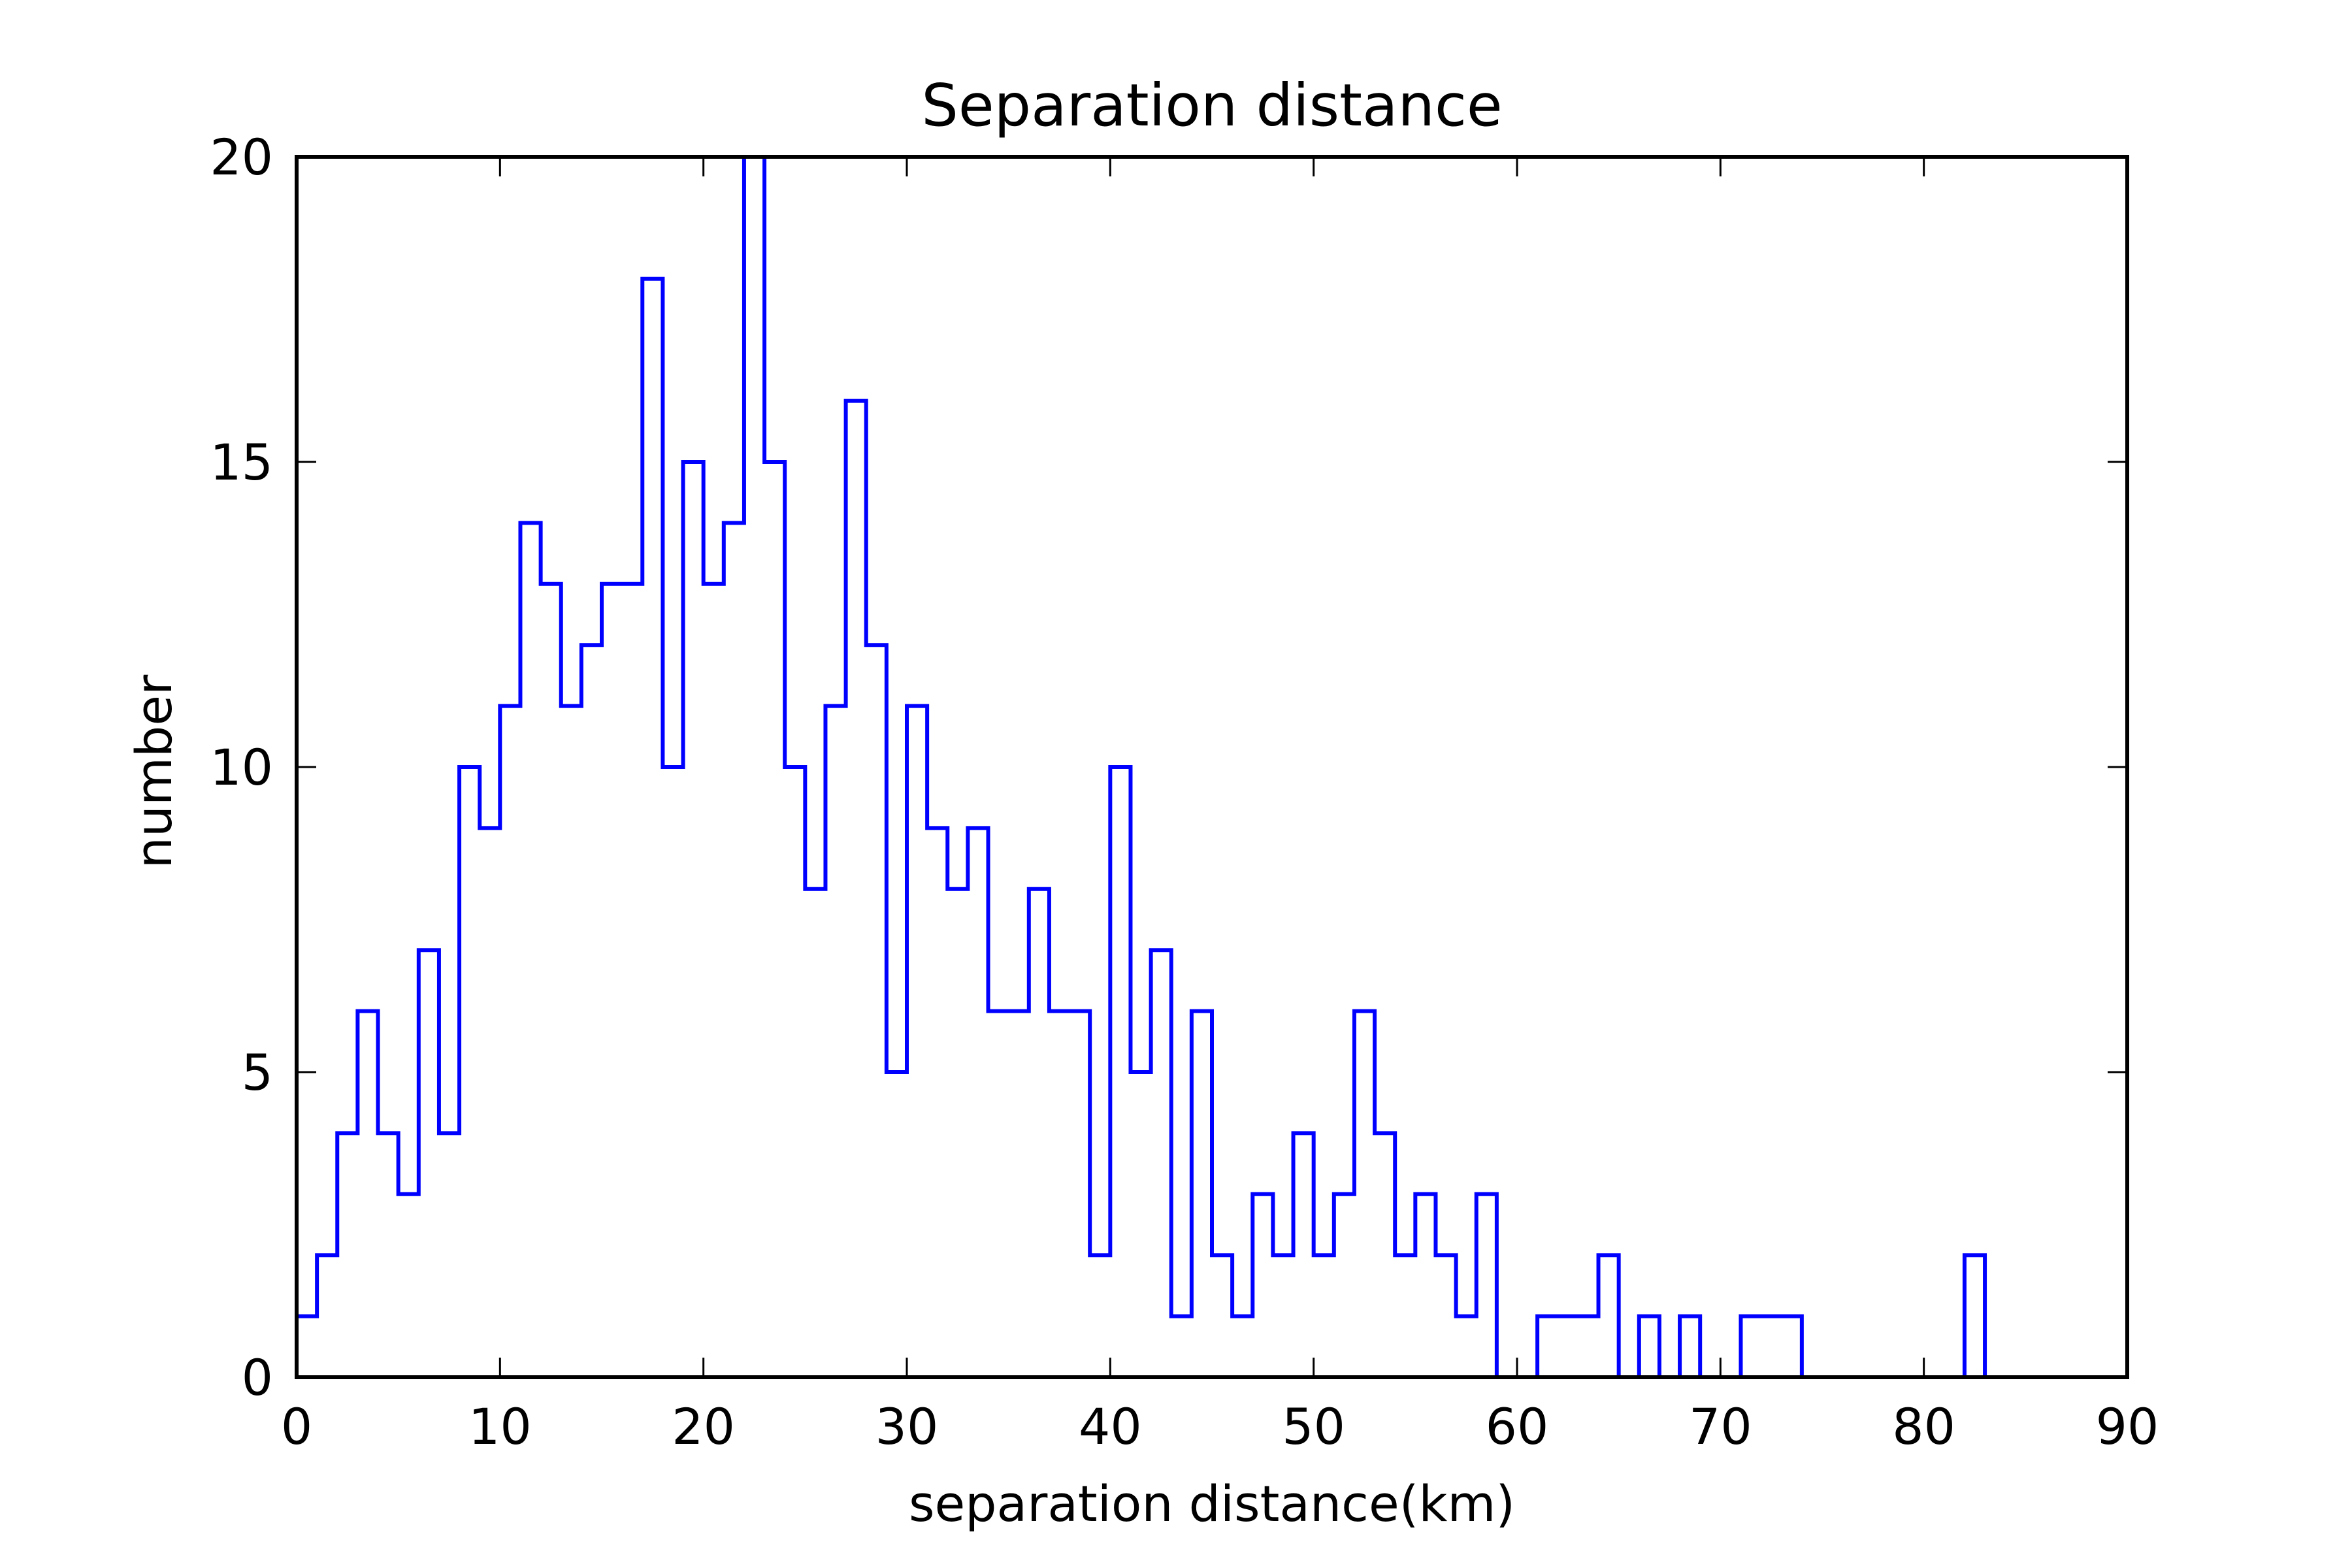 This screenshot has height=1568, width=2352. Describe the element at coordinates (257, 1072) in the screenshot. I see `y-tick-label: 5` at that location.